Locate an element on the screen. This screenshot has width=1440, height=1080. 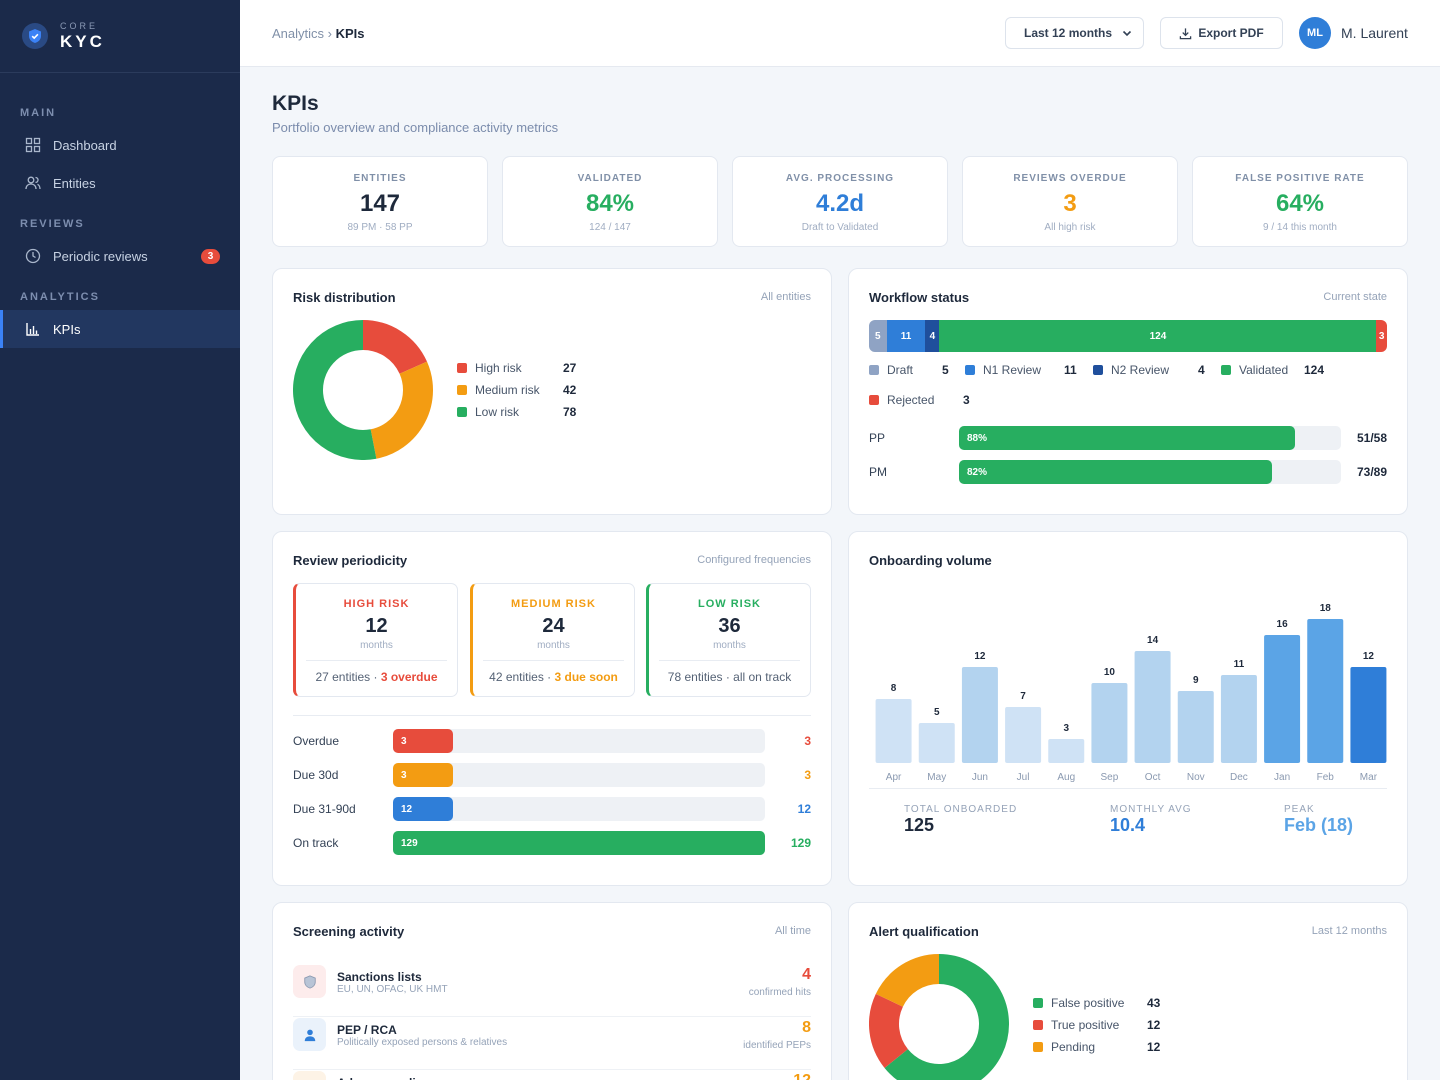
kpi-sub: 124 / 147 is located at coordinates (610, 227).